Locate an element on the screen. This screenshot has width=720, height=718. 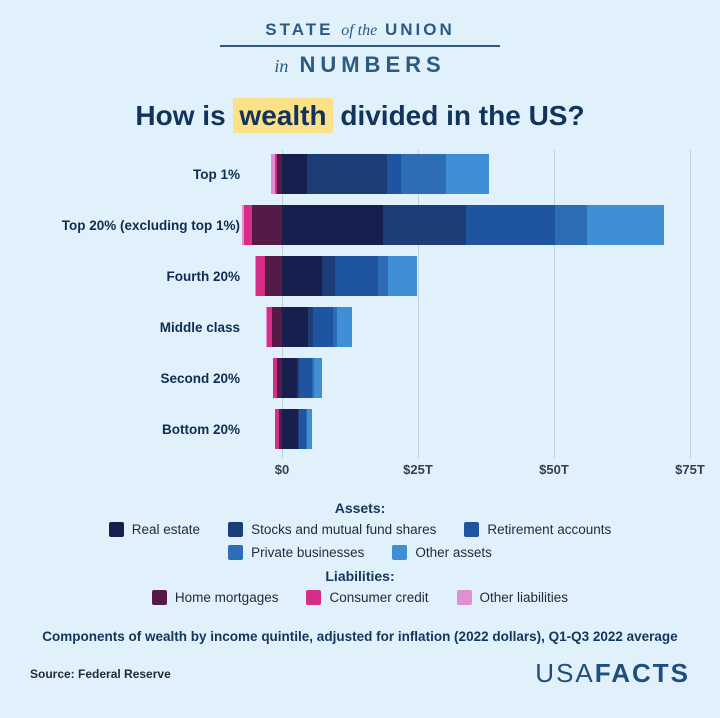
legend-item-stocks: Stocks and mutual fund shares is located at coordinates (332, 529).